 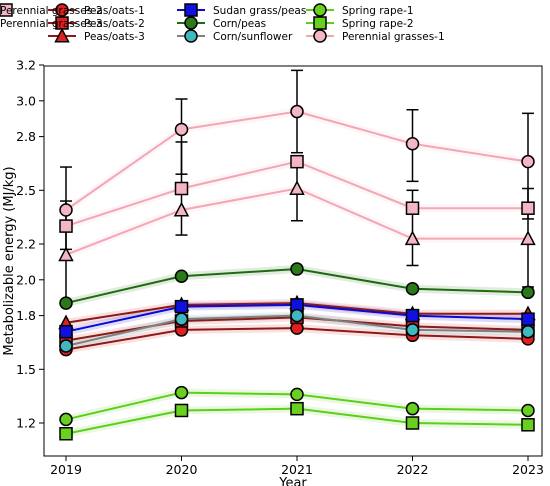 I want to click on x-axis: 2019 2020 2021 2022 2023, so click(x=297, y=466).